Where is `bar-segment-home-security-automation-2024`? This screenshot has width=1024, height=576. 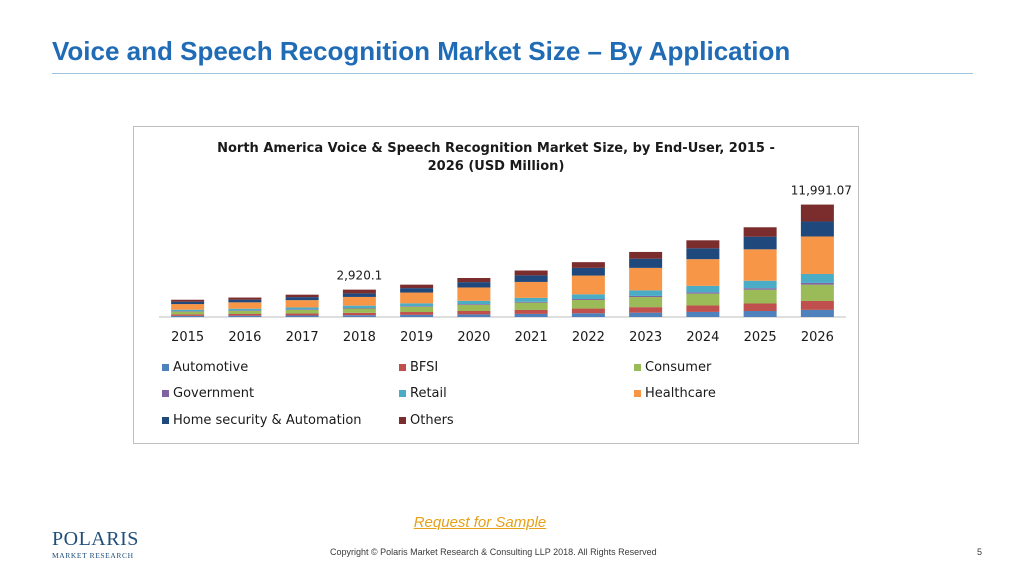
bar-segment-home-security-automation-2024 is located at coordinates (703, 254).